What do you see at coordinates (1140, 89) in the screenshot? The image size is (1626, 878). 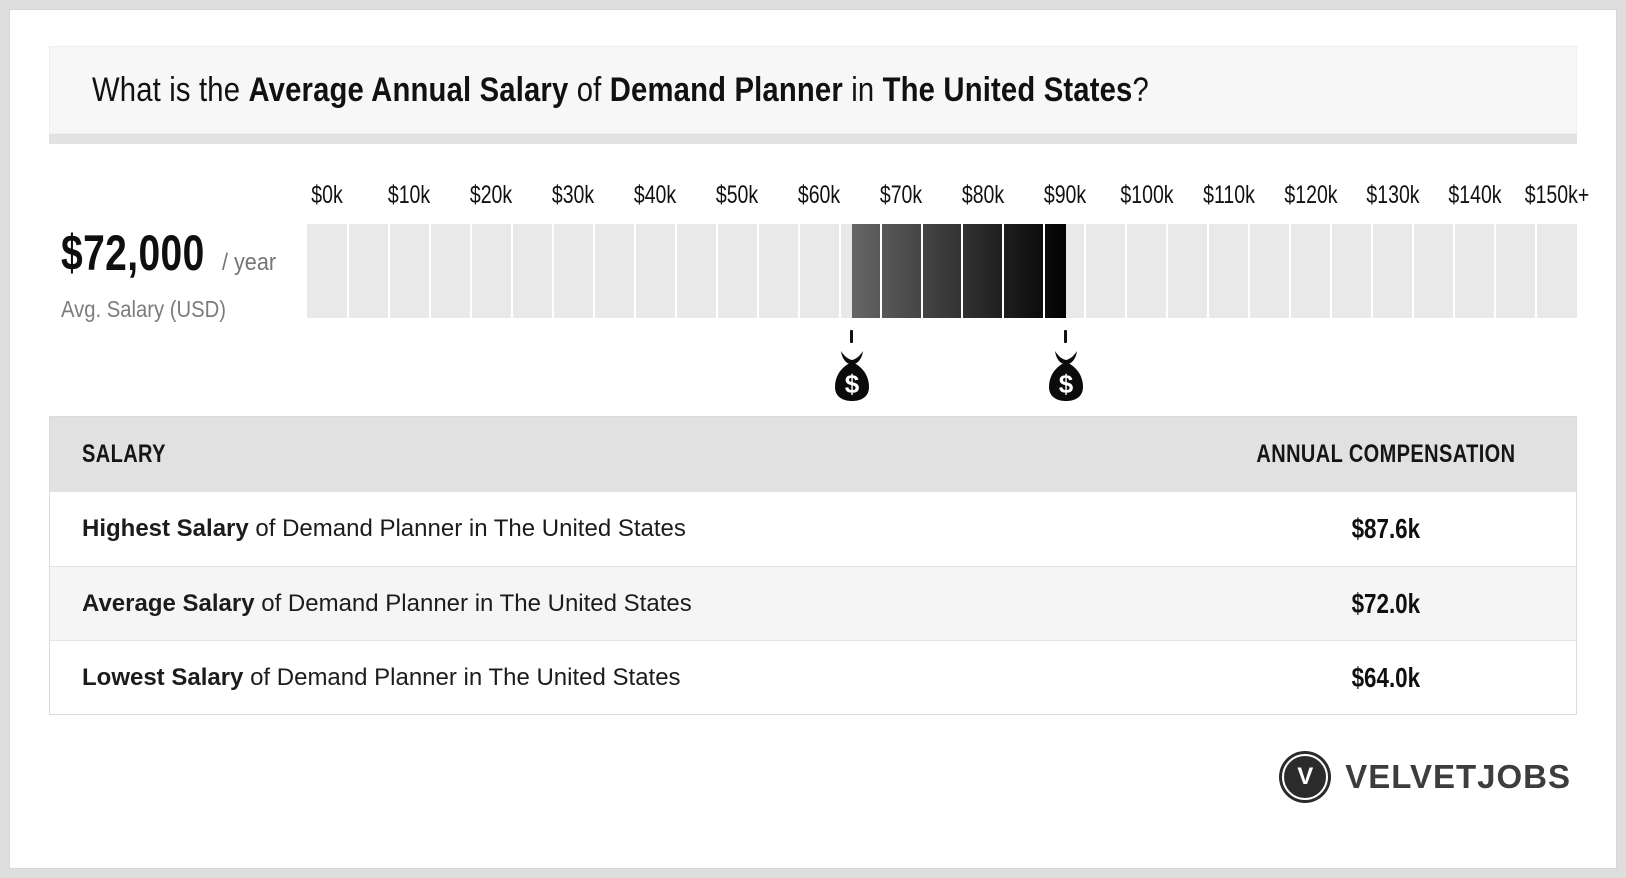 I see `title-text: ?` at bounding box center [1140, 89].